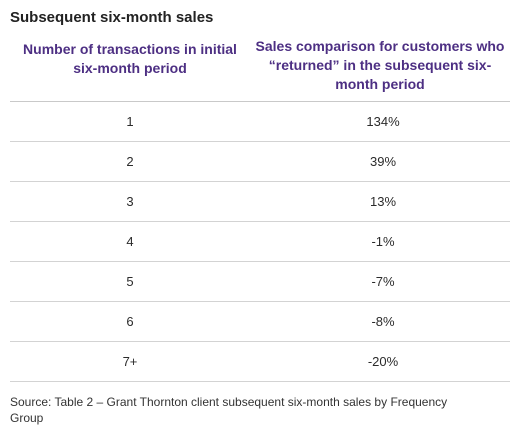 The image size is (519, 438). What do you see at coordinates (260, 162) in the screenshot?
I see `table-row: 2 39%` at bounding box center [260, 162].